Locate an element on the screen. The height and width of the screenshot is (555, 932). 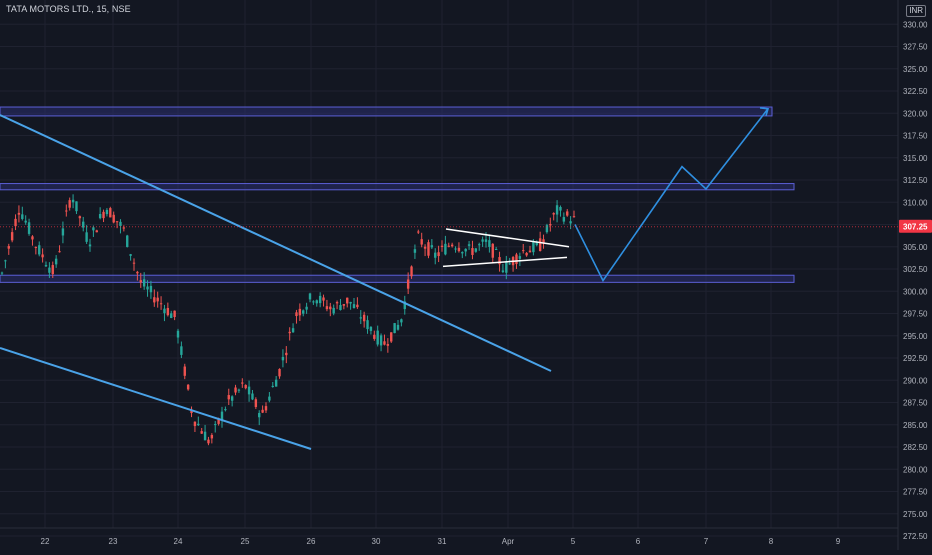
y-tick-label: 287.50 is located at coordinates (915, 403).